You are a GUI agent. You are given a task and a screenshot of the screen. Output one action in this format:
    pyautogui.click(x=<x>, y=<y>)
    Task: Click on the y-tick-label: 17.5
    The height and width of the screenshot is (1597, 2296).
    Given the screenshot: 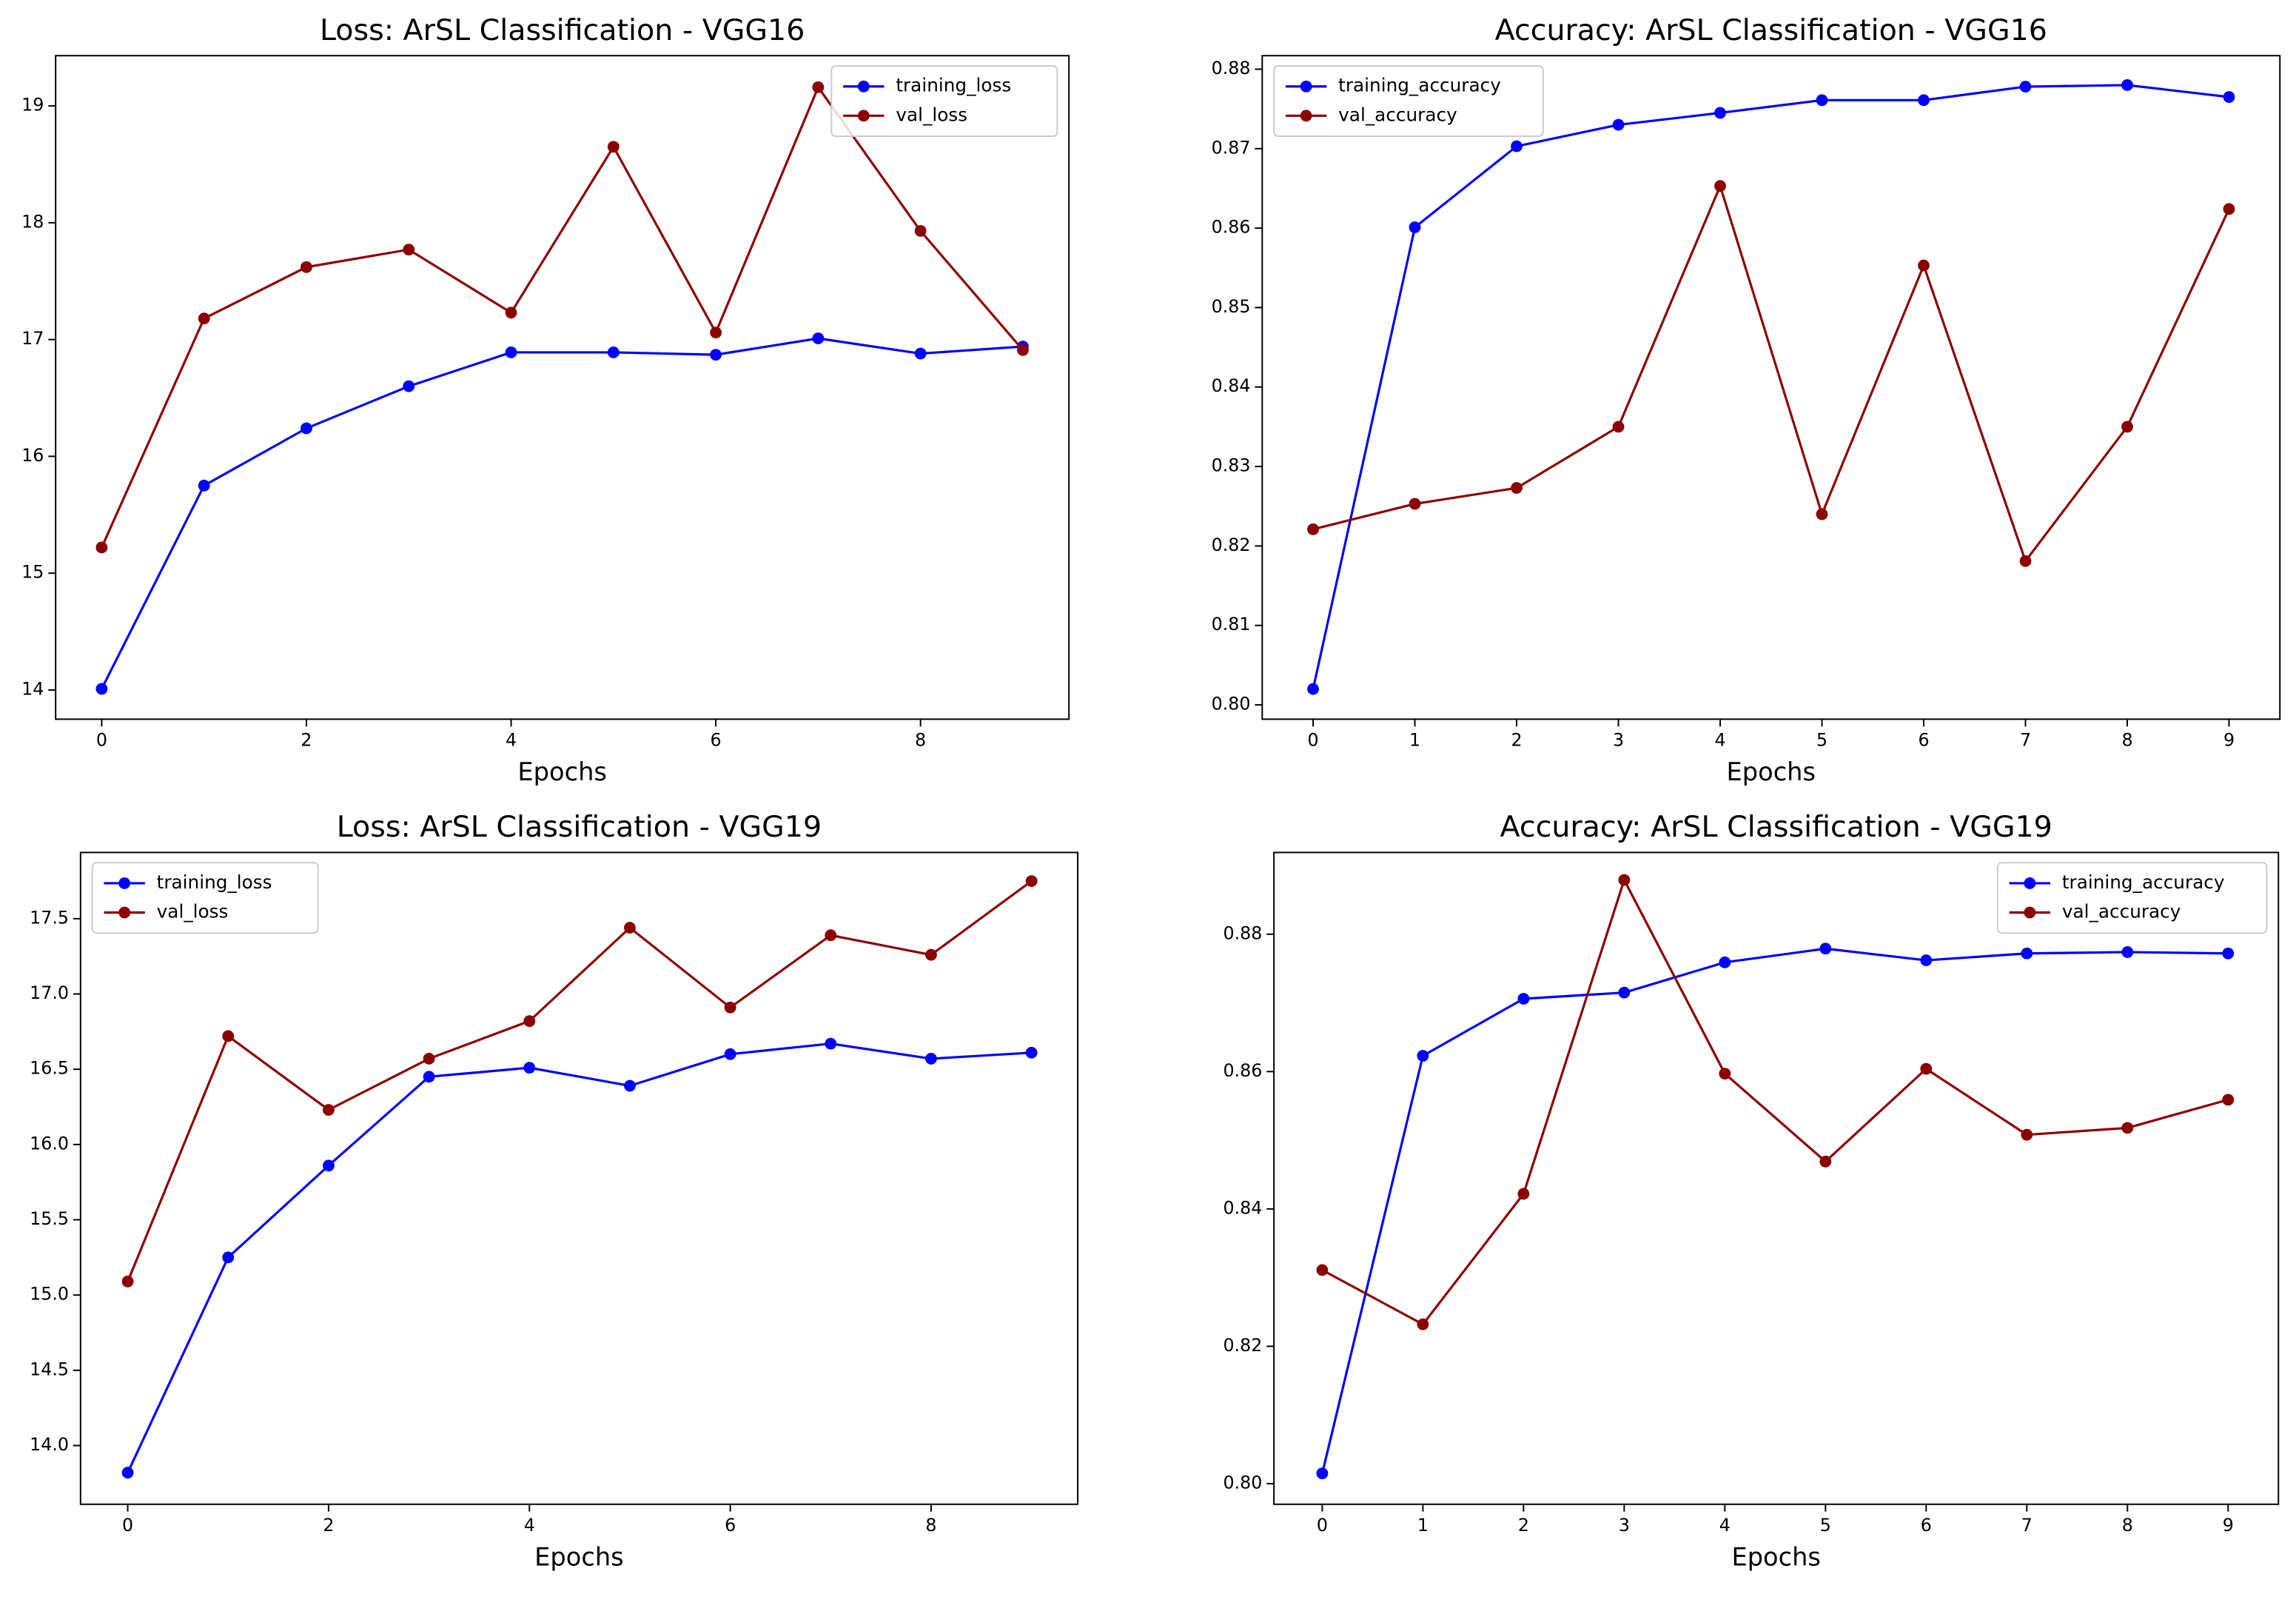 What is the action you would take?
    pyautogui.click(x=50, y=917)
    